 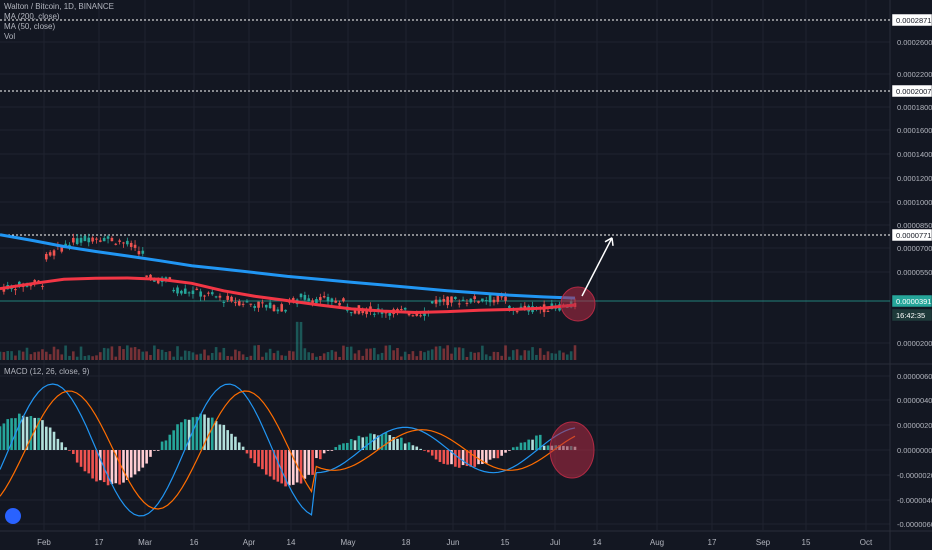 I want to click on y-tick-label: 0.0001600, so click(x=914, y=130).